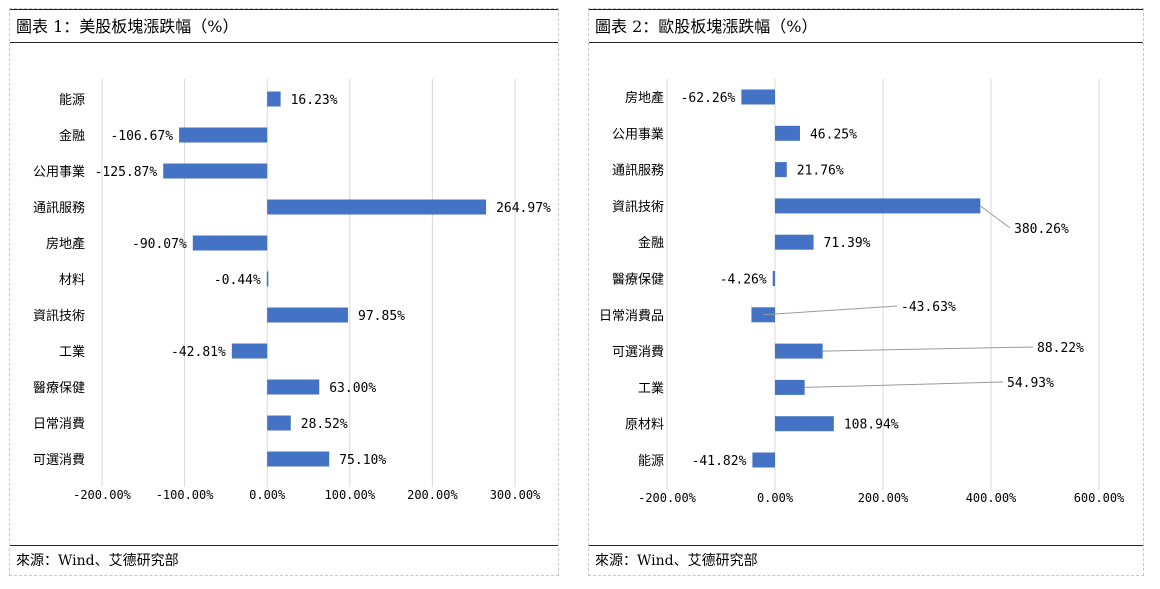 The image size is (1160, 589). What do you see at coordinates (198, 352) in the screenshot?
I see `data-label: -42.81%` at bounding box center [198, 352].